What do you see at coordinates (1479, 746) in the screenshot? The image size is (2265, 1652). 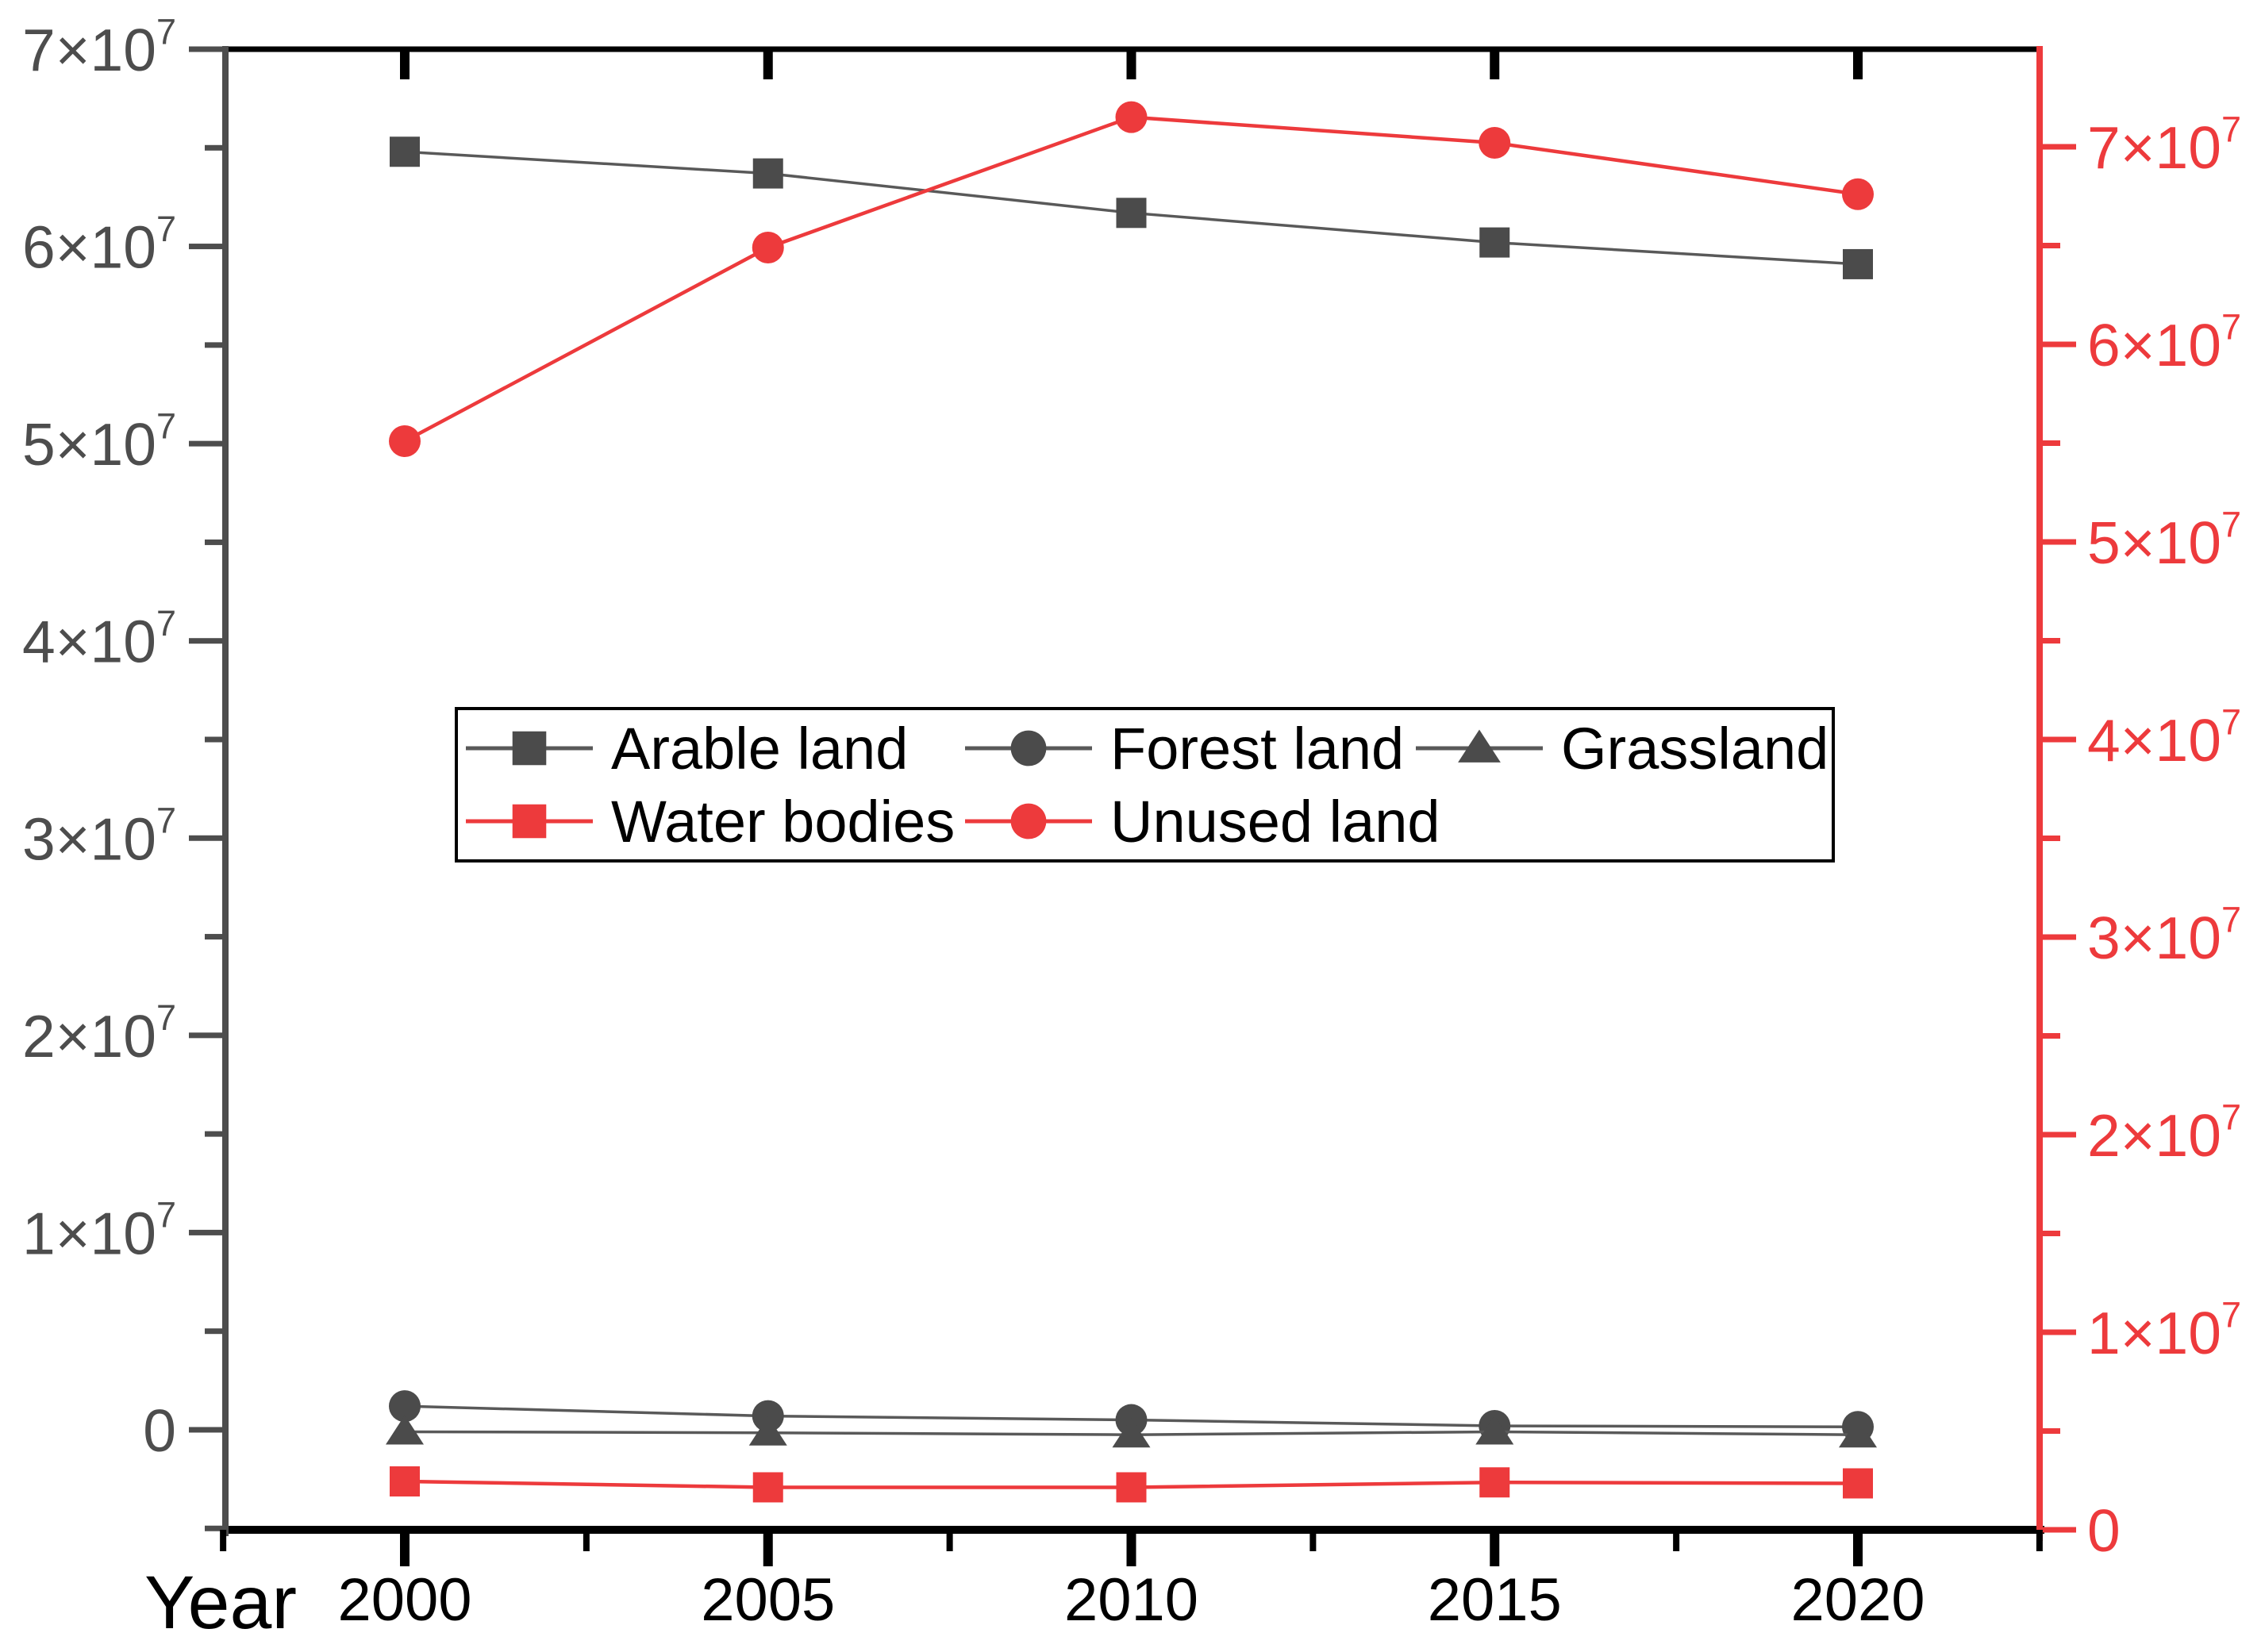 I see `legend-triangle-marker-icon` at bounding box center [1479, 746].